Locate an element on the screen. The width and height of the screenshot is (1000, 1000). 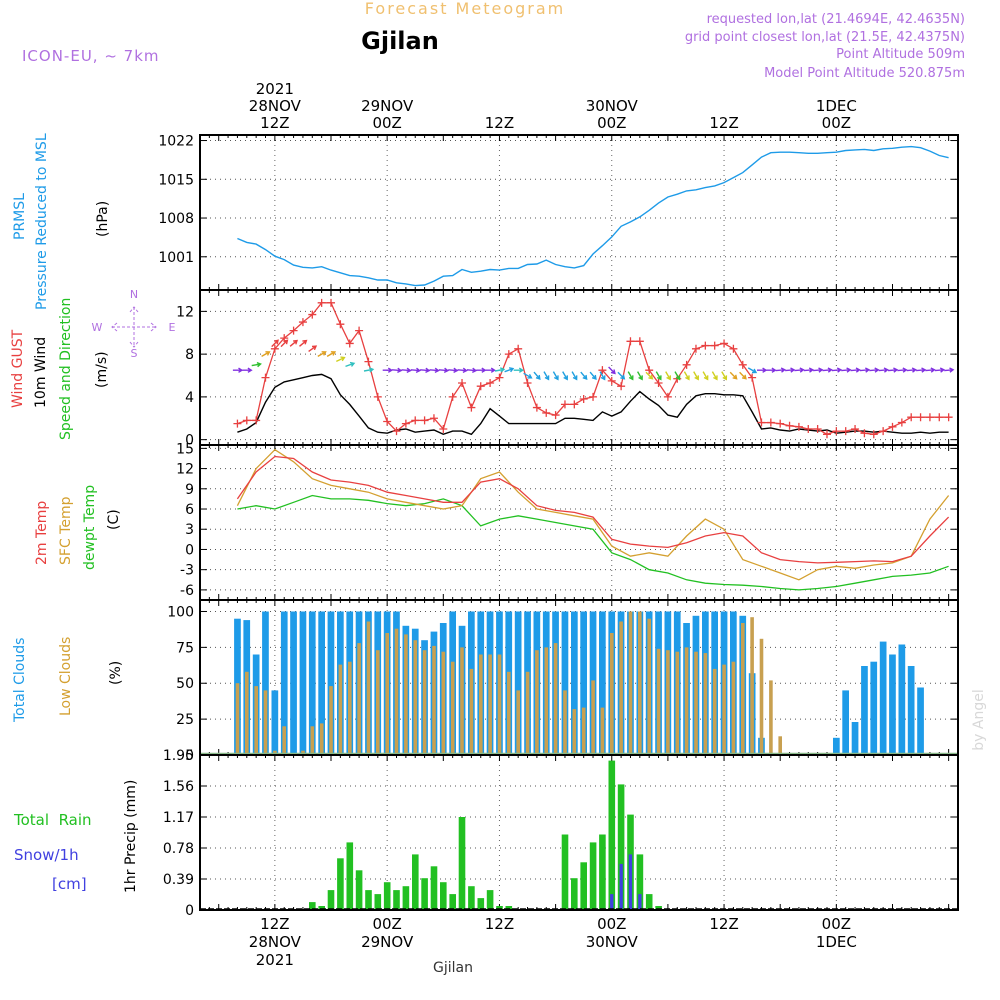
top-time-label: 29NOV is located at coordinates (387, 106).